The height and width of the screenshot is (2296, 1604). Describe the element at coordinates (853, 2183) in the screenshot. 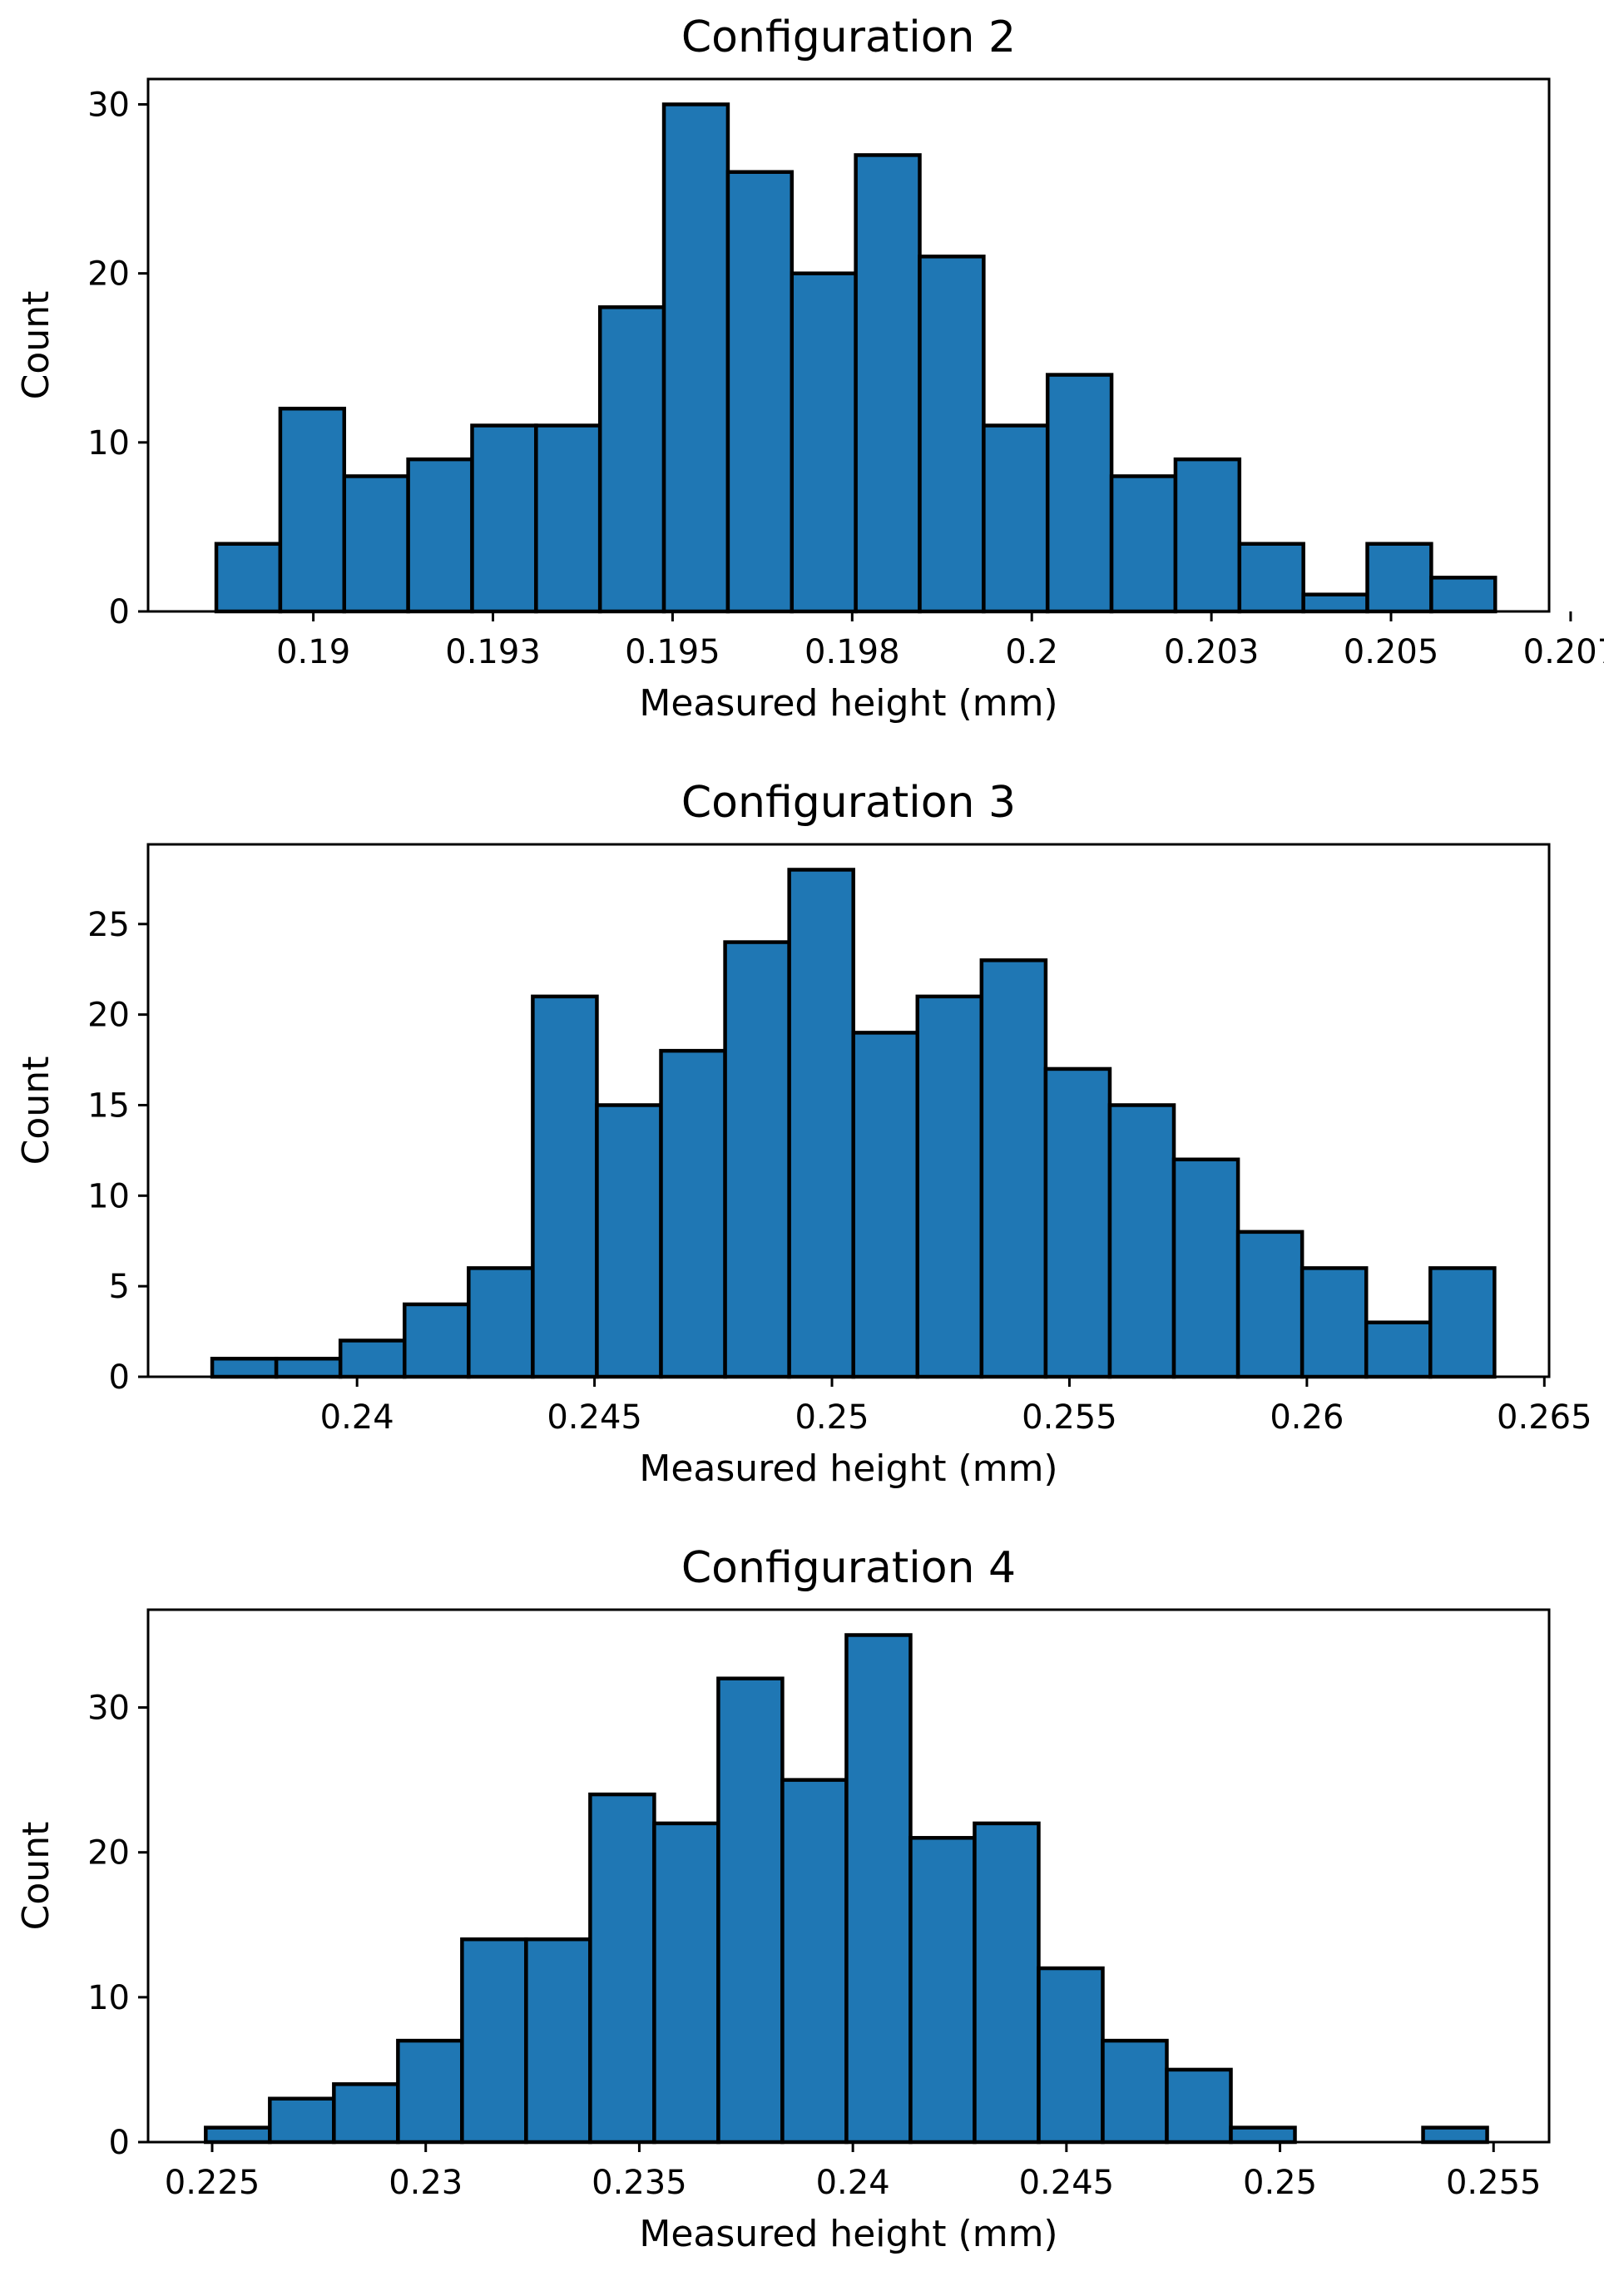

I see `x-tick-label: 0.24` at that location.